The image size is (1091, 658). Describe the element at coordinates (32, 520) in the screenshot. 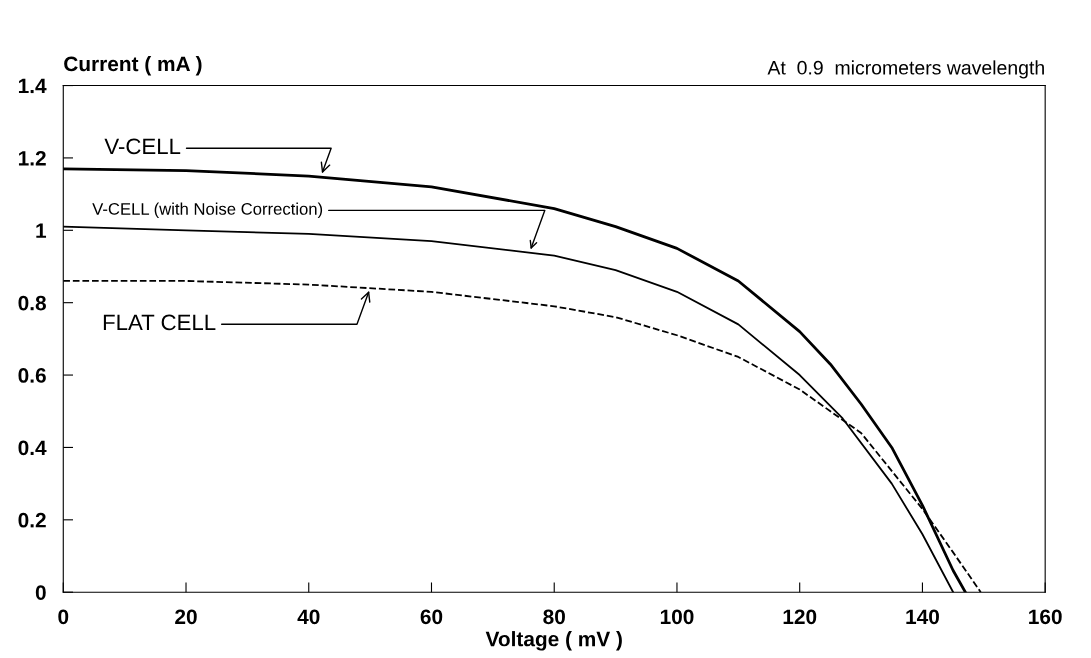

I see `y-tick-label: 0.2` at that location.